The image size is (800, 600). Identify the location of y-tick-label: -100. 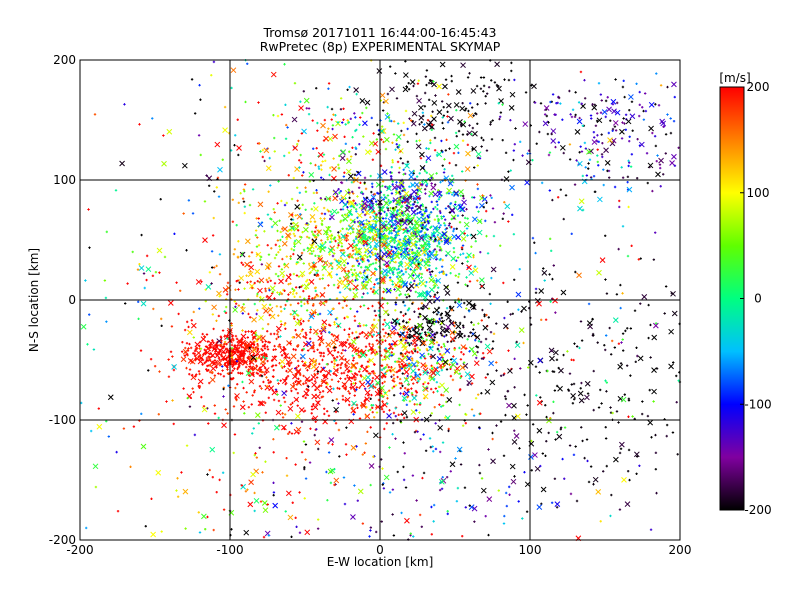
(62, 420).